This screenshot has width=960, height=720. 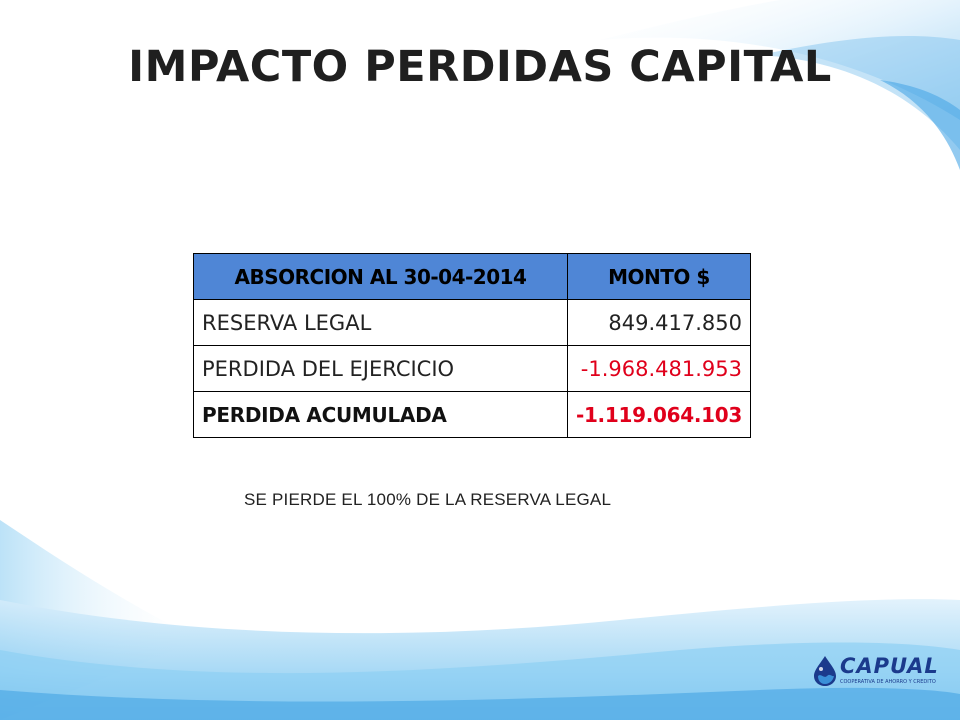 I want to click on table-header-row: ABSORCION AL 30-04-2014 MONTO $, so click(x=472, y=276).